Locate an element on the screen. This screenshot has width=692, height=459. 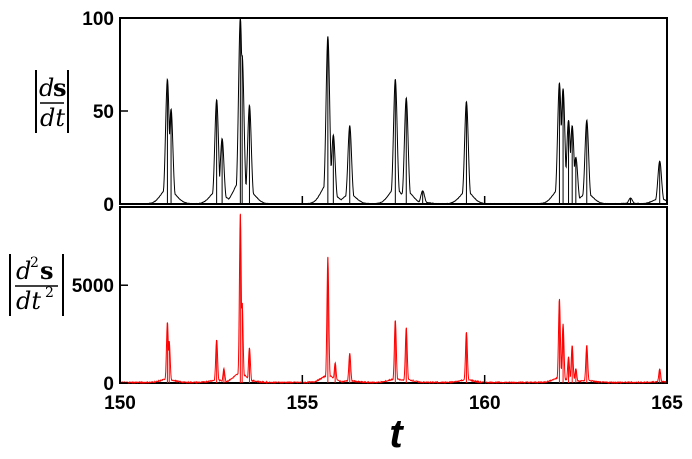
top-ylabel: d s dt is located at coordinates (52, 101).